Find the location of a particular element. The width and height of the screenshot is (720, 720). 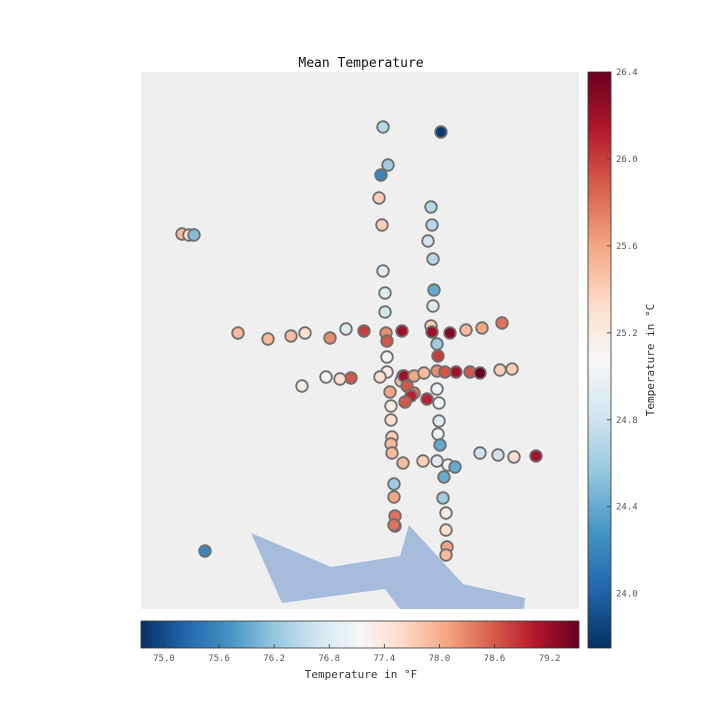

chart-title: Mean Temperature is located at coordinates (360, 63).